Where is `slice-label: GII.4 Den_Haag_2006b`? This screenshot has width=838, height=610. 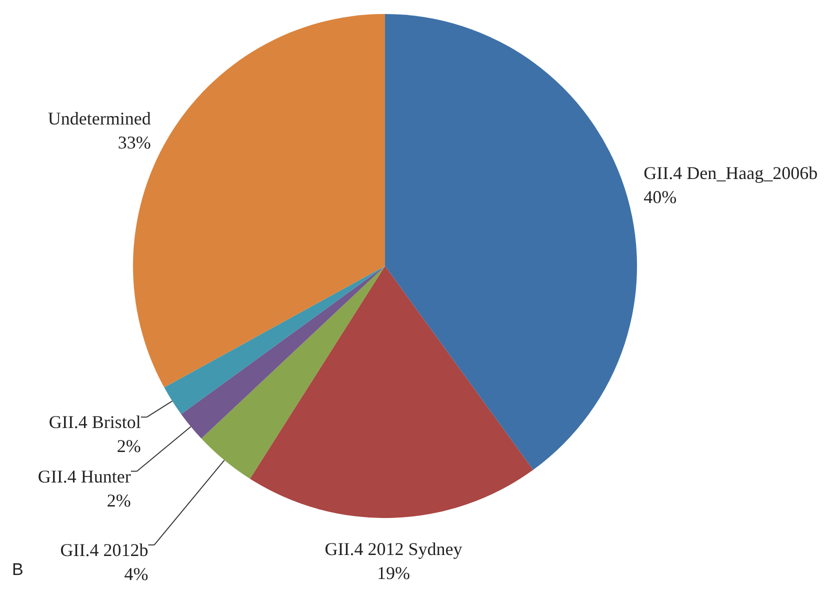 slice-label: GII.4 Den_Haag_2006b is located at coordinates (731, 172).